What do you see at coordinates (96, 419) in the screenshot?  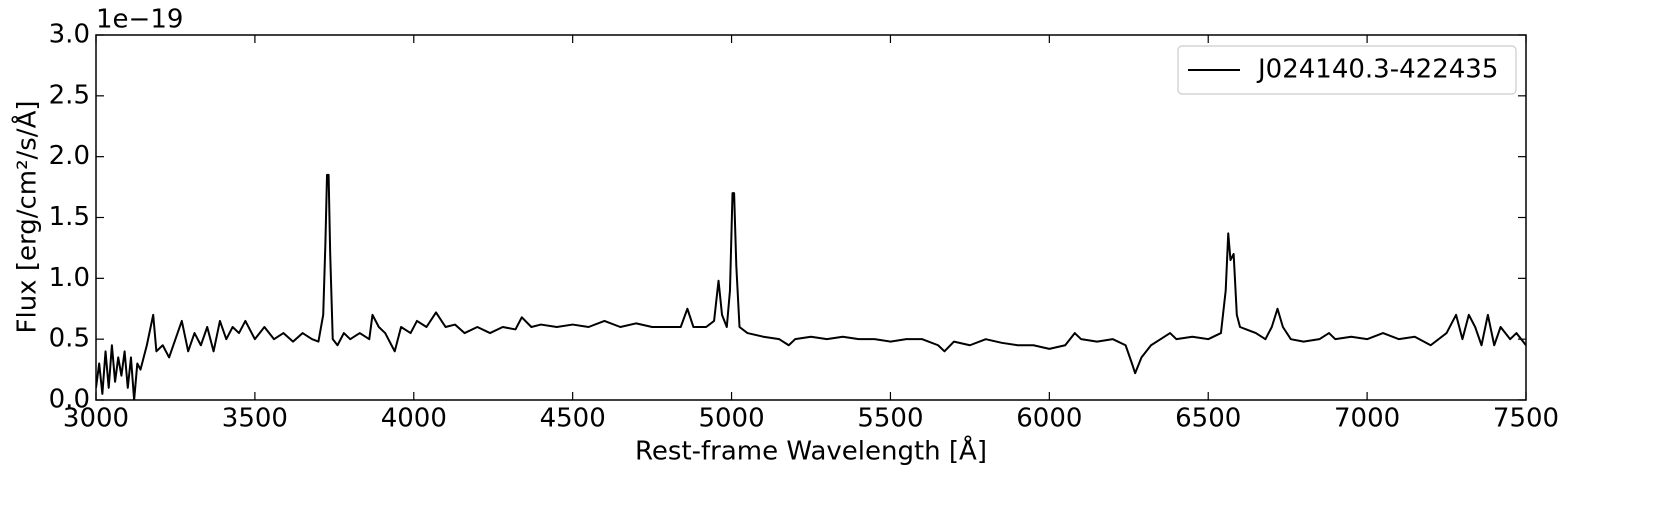 I see `x-tick-label: 3000` at bounding box center [96, 419].